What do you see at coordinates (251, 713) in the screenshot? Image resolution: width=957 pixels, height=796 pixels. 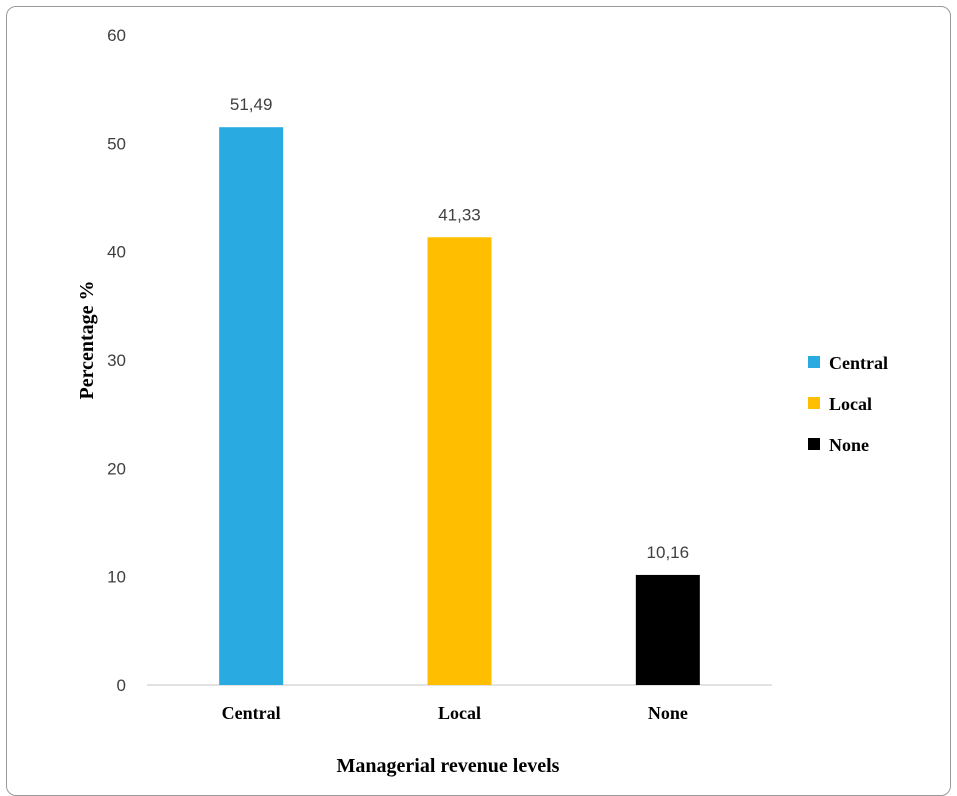 I see `category-label-central: Central` at bounding box center [251, 713].